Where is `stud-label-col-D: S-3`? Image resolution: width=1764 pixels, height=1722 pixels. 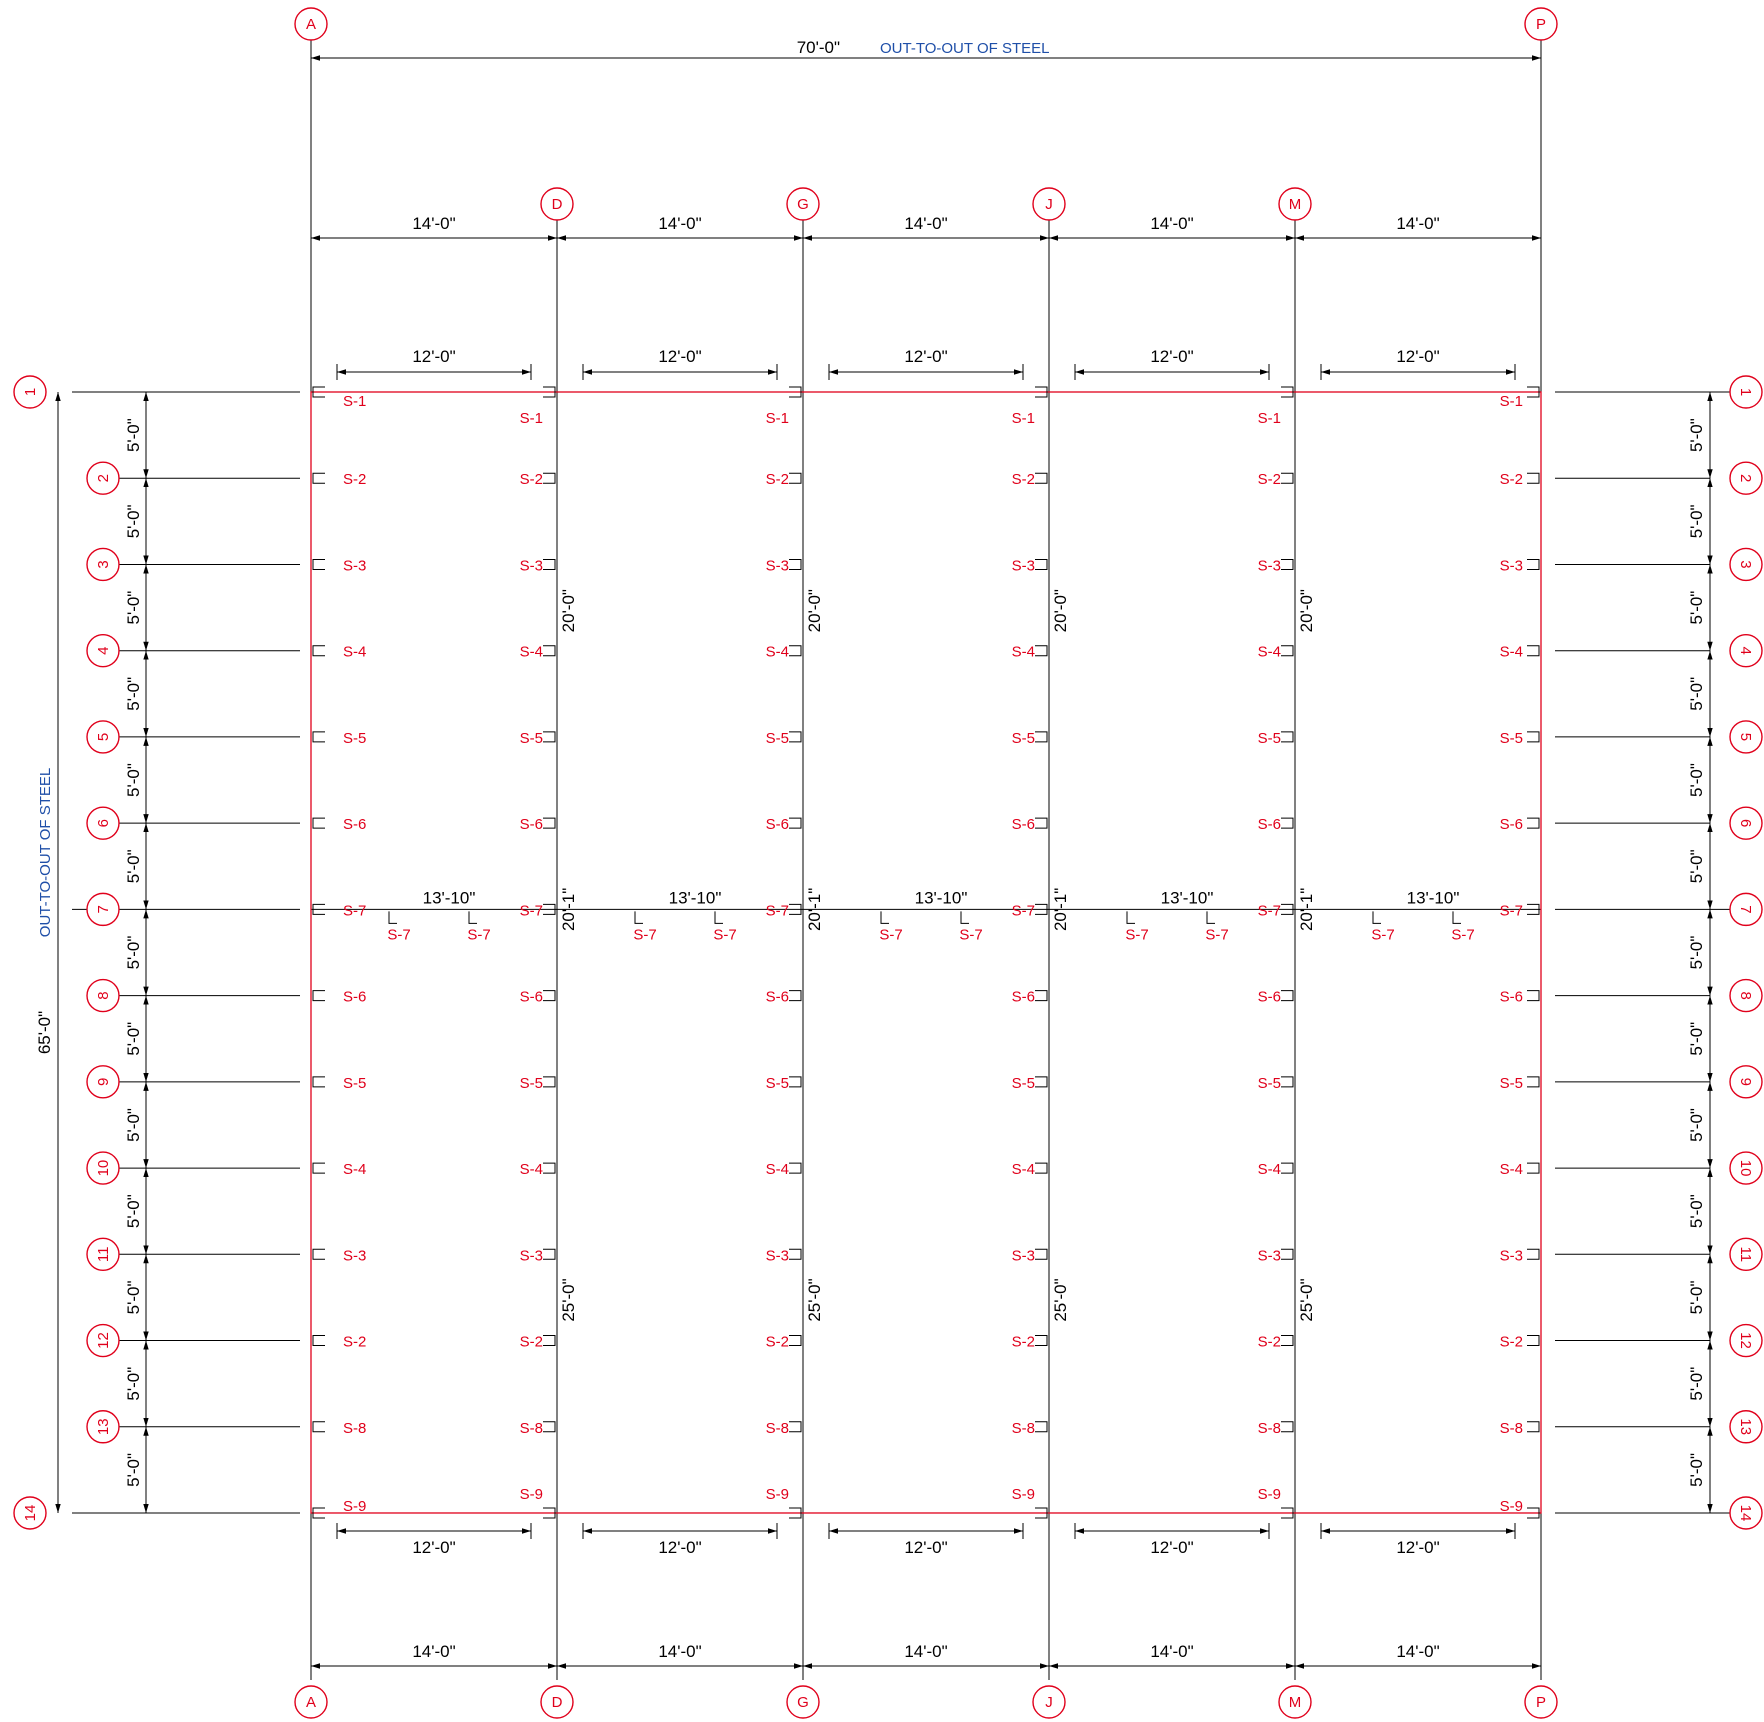 stud-label-col-D: S-3 is located at coordinates (531, 565).